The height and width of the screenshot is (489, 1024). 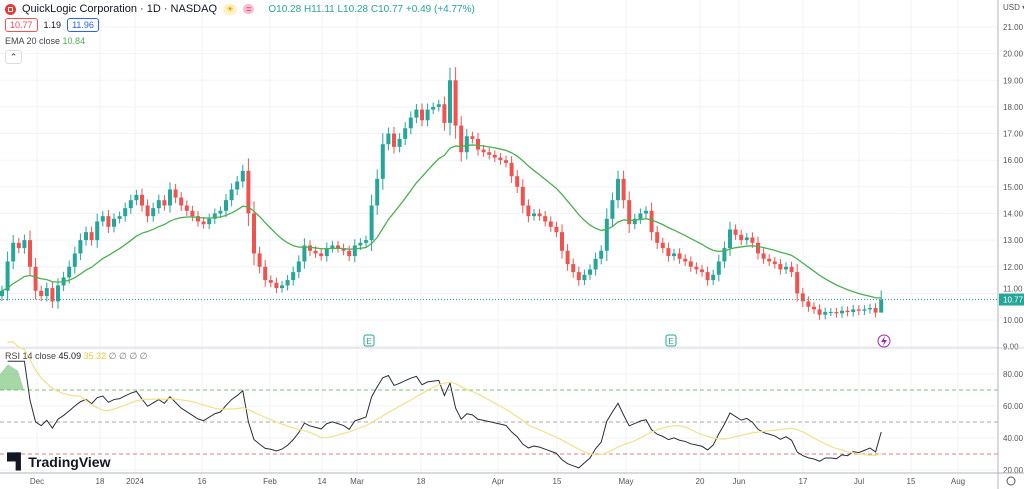 What do you see at coordinates (16, 461) in the screenshot?
I see `tv-logo-icon: ▀▌` at bounding box center [16, 461].